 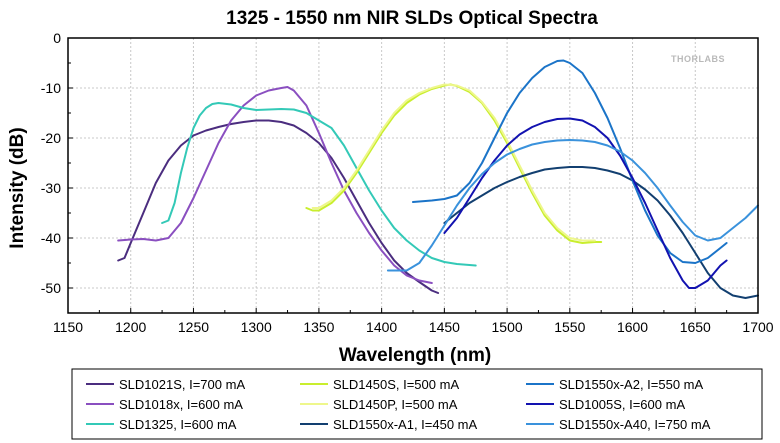 I want to click on y-axis-label: Intensity (dB), so click(x=17, y=187).